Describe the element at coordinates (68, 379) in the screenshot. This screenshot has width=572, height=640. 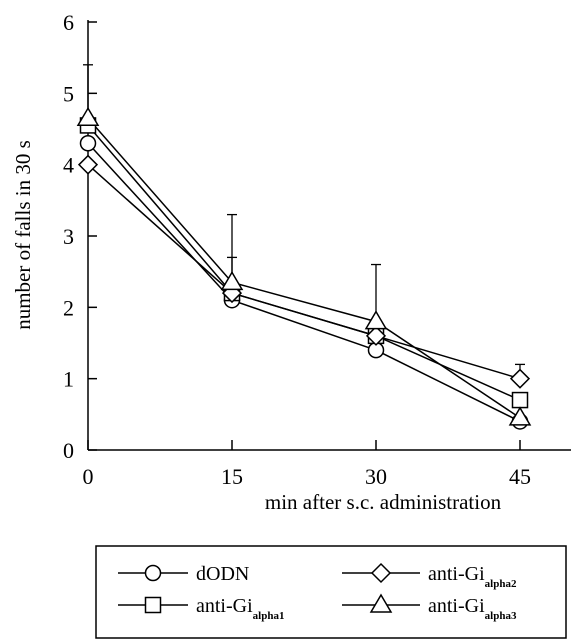
I see `y-tick-label: 1` at that location.